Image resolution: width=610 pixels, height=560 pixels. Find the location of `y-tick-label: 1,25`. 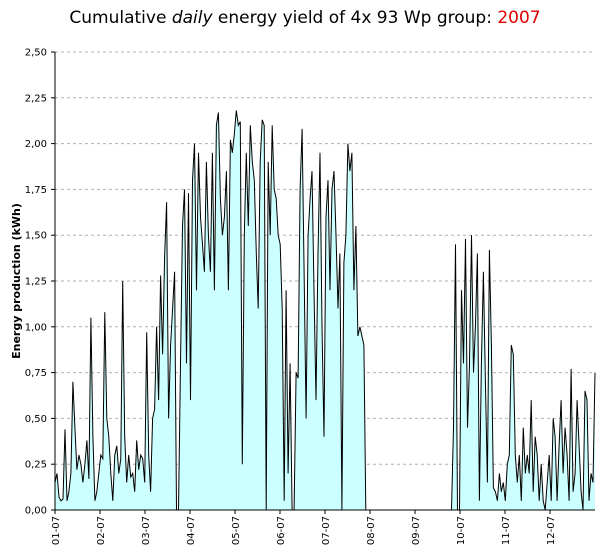

y-tick-label: 1,25 is located at coordinates (36, 282).